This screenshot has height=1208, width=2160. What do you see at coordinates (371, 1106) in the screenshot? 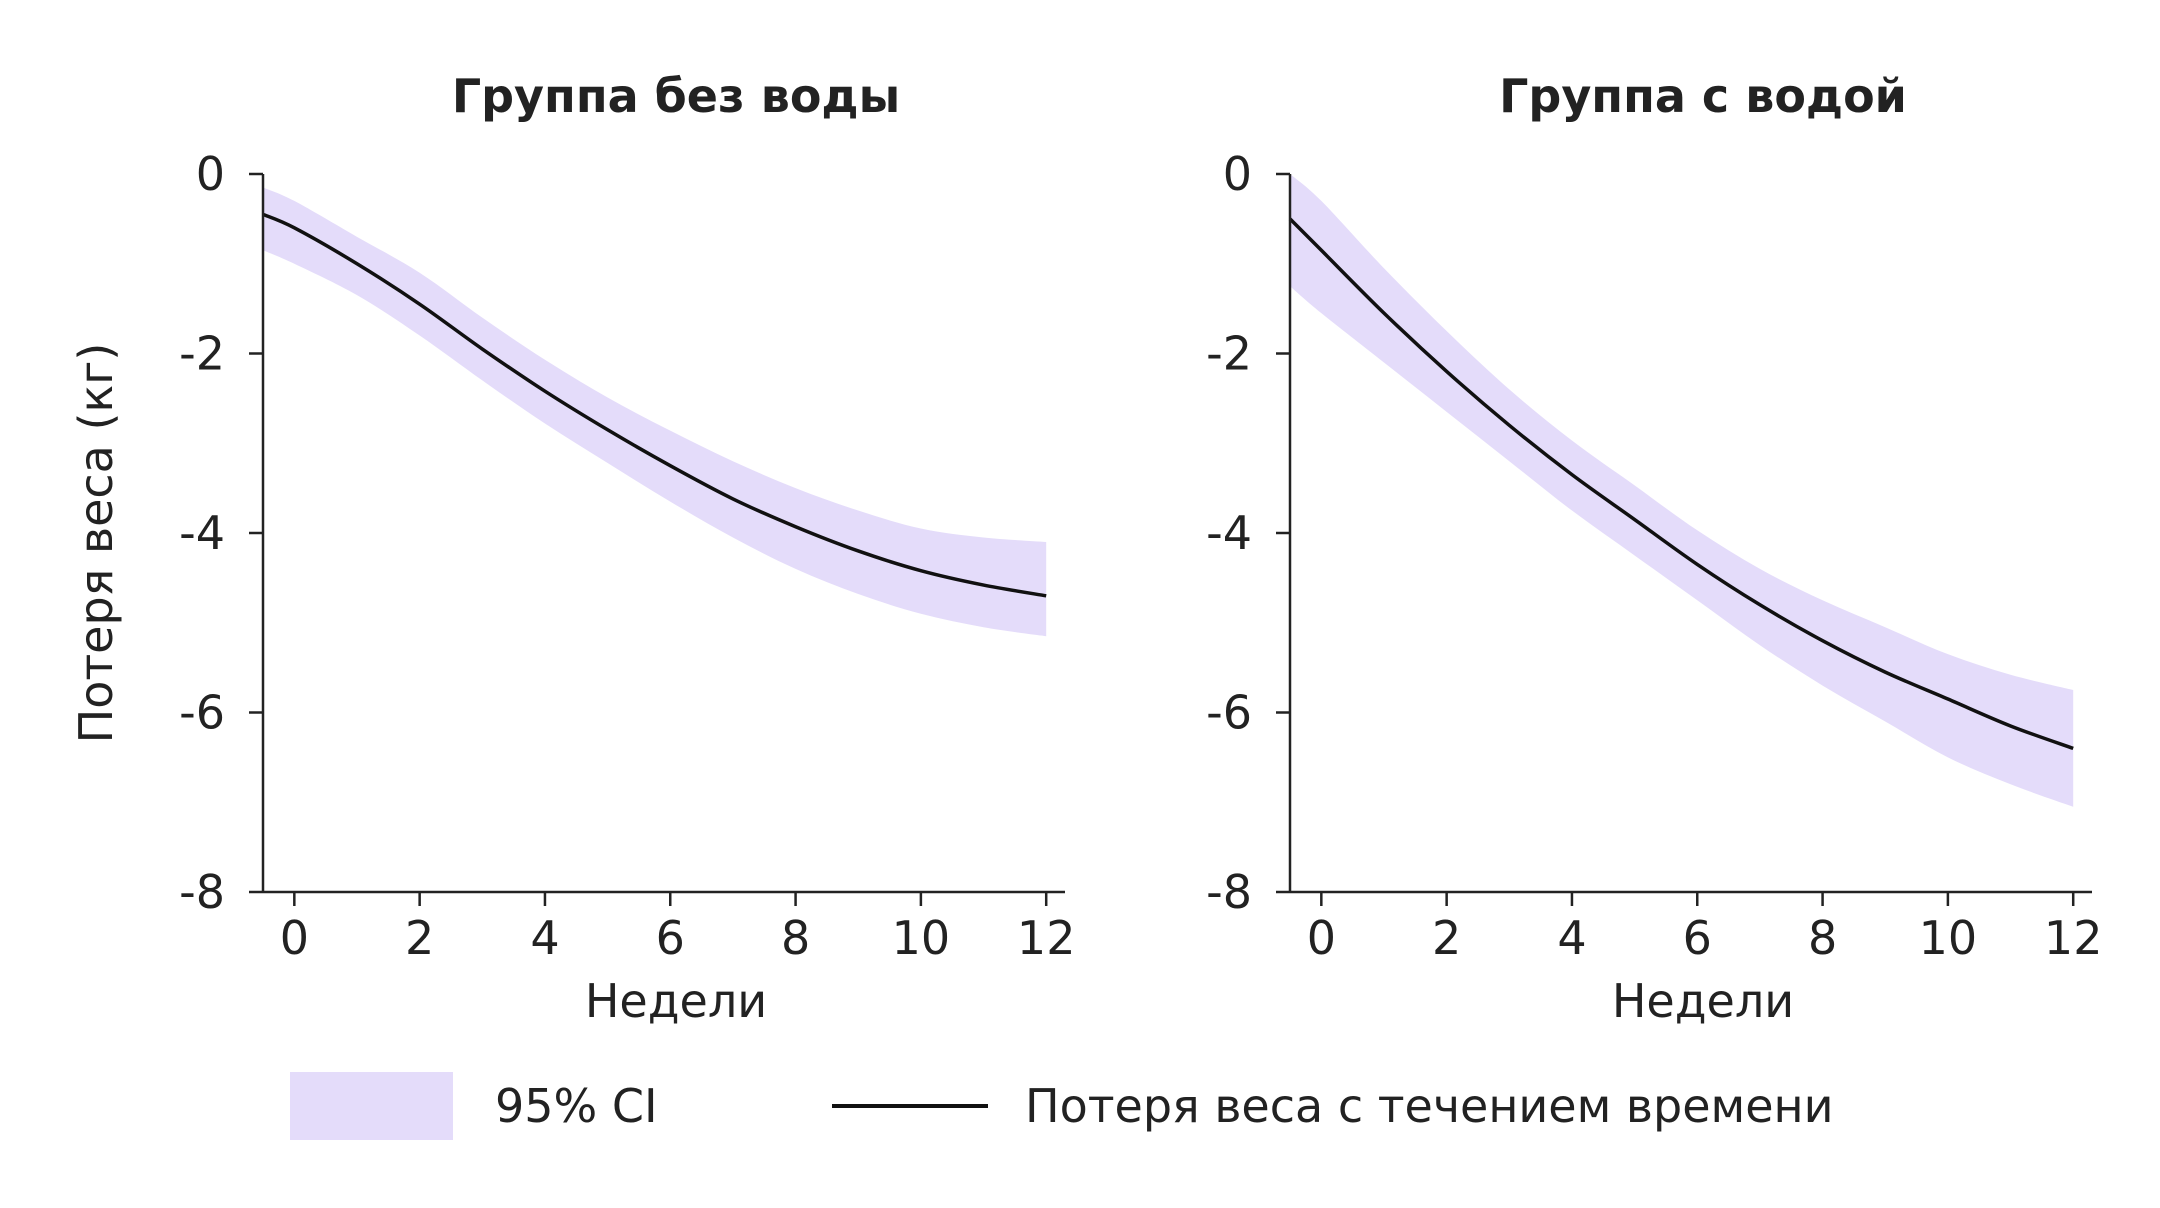
I see `legend-ci-swatch` at bounding box center [371, 1106].